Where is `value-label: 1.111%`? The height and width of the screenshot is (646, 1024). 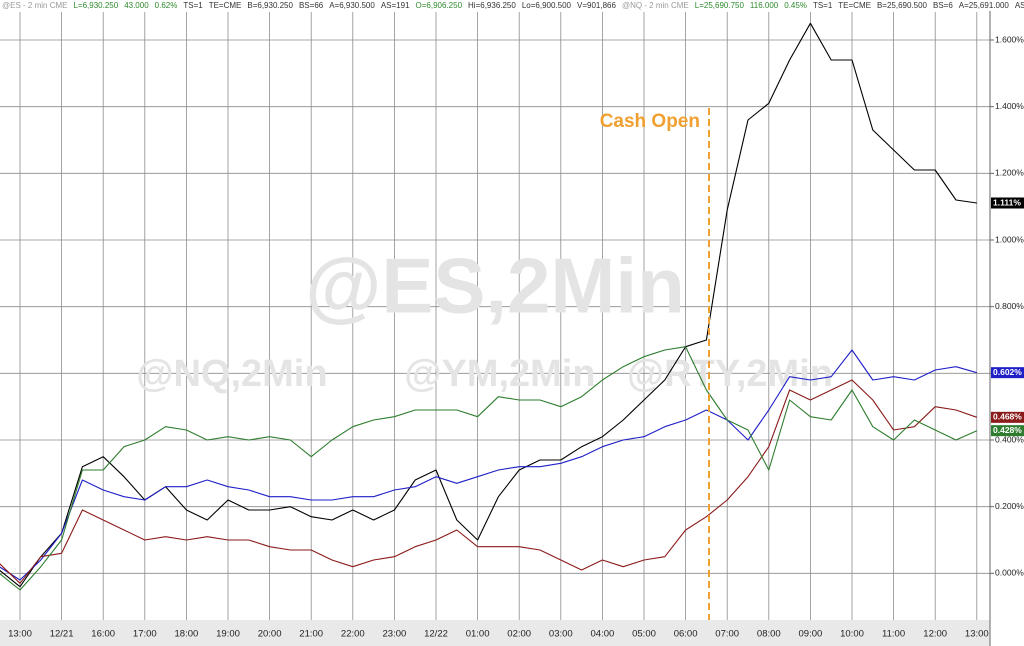 value-label: 1.111% is located at coordinates (1007, 202).